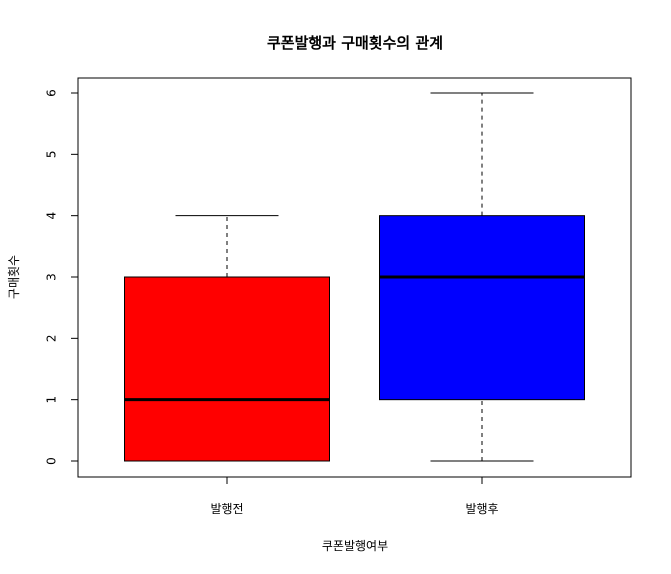 The height and width of the screenshot is (574, 671). What do you see at coordinates (355, 545) in the screenshot?
I see `x-axis-label: 쿠폰발행여부` at bounding box center [355, 545].